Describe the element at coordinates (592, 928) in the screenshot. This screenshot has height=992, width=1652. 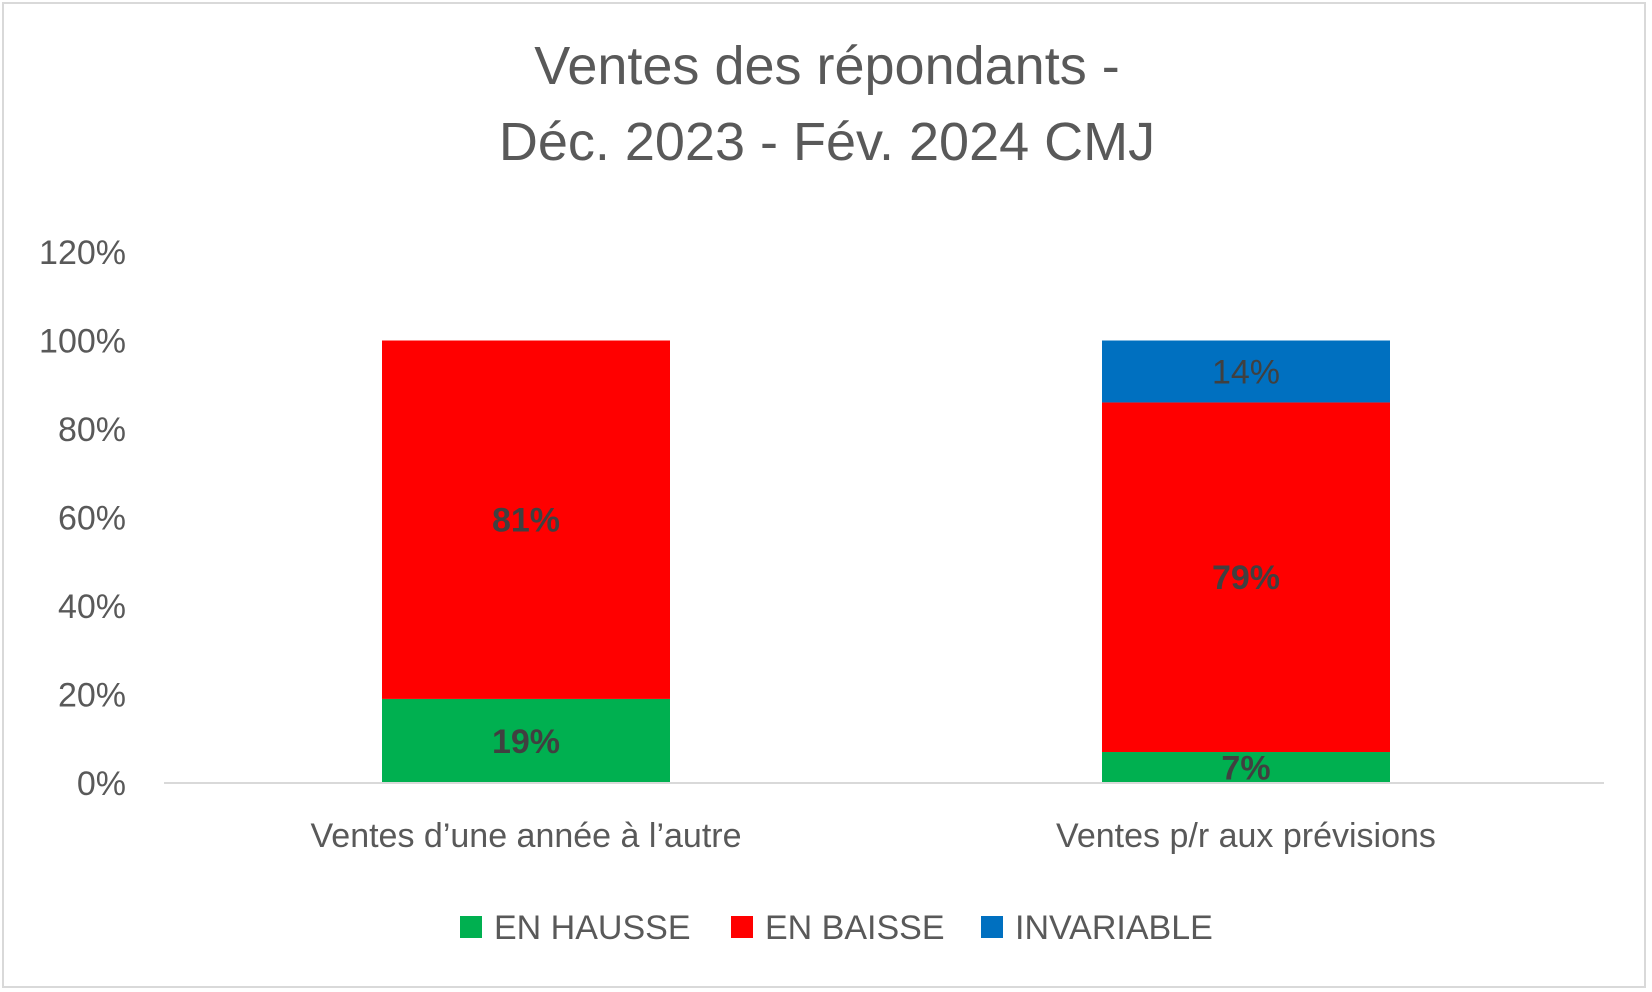
I see `legend-label: EN HAUSSE` at that location.